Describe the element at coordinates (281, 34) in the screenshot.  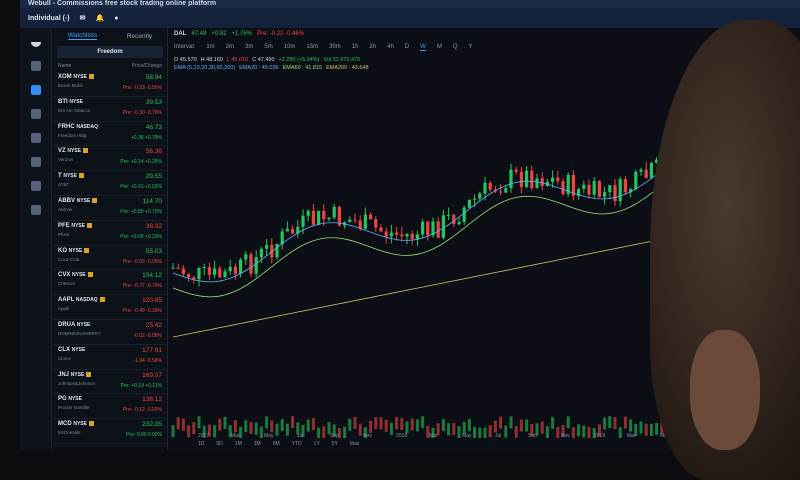
I see `pre-market: Pre: -0.22 -0.46%` at that location.